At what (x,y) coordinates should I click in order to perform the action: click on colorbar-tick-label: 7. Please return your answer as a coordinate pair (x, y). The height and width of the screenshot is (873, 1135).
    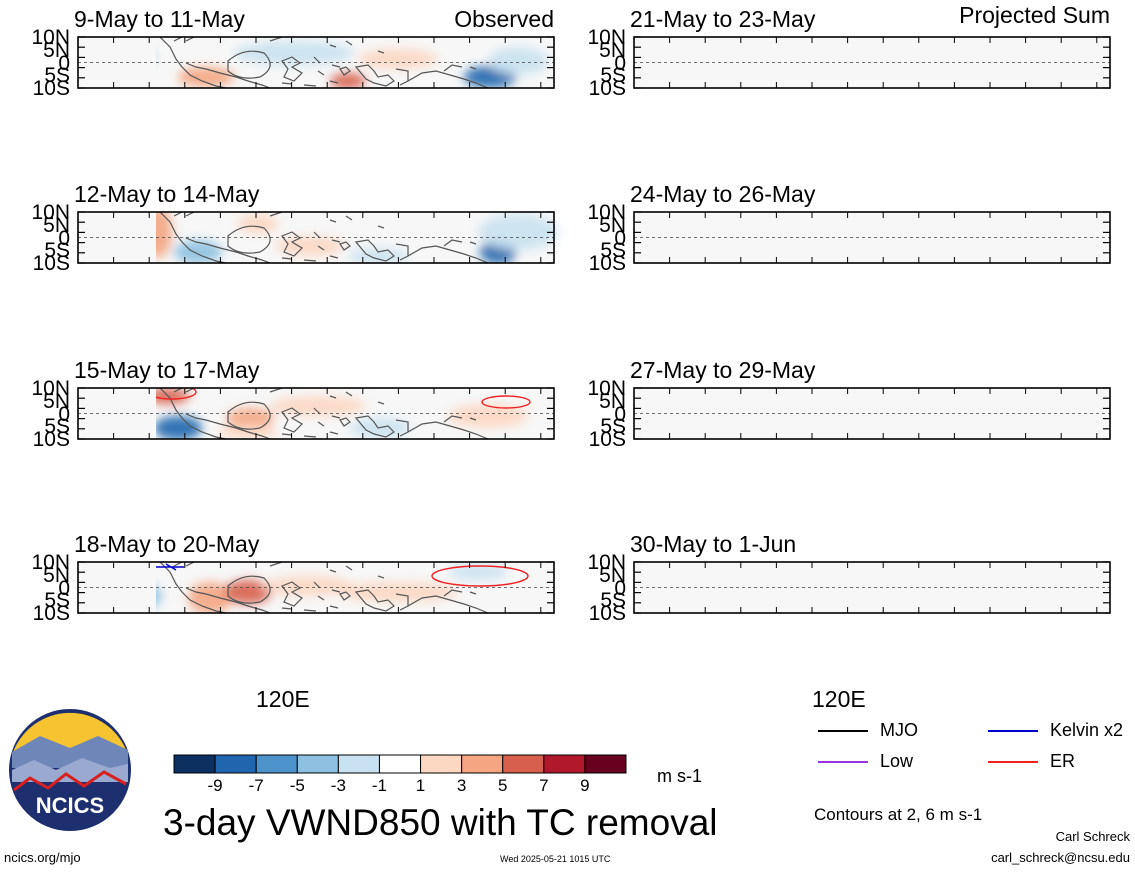
    Looking at the image, I should click on (544, 785).